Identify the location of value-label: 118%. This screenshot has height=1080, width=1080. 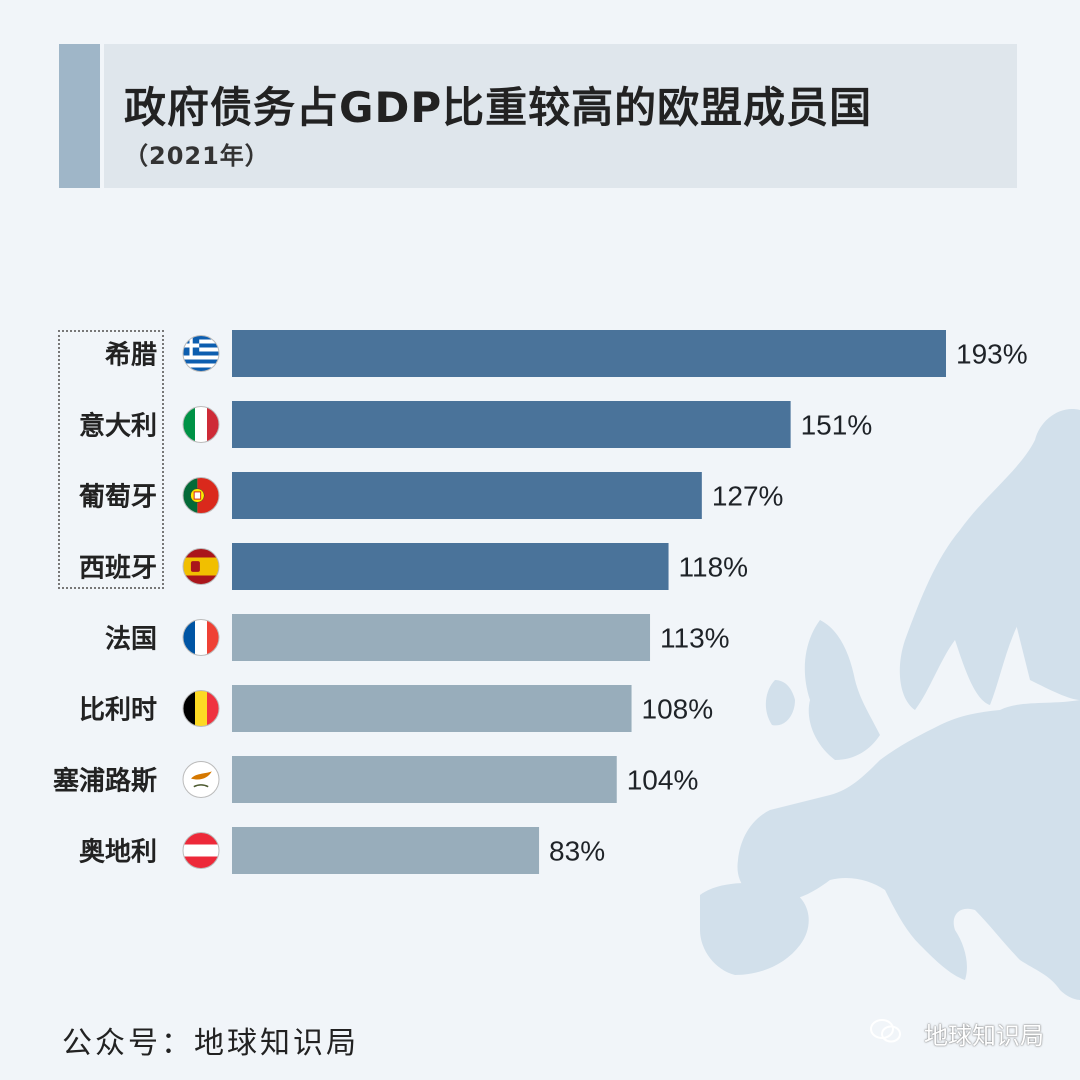
(714, 567).